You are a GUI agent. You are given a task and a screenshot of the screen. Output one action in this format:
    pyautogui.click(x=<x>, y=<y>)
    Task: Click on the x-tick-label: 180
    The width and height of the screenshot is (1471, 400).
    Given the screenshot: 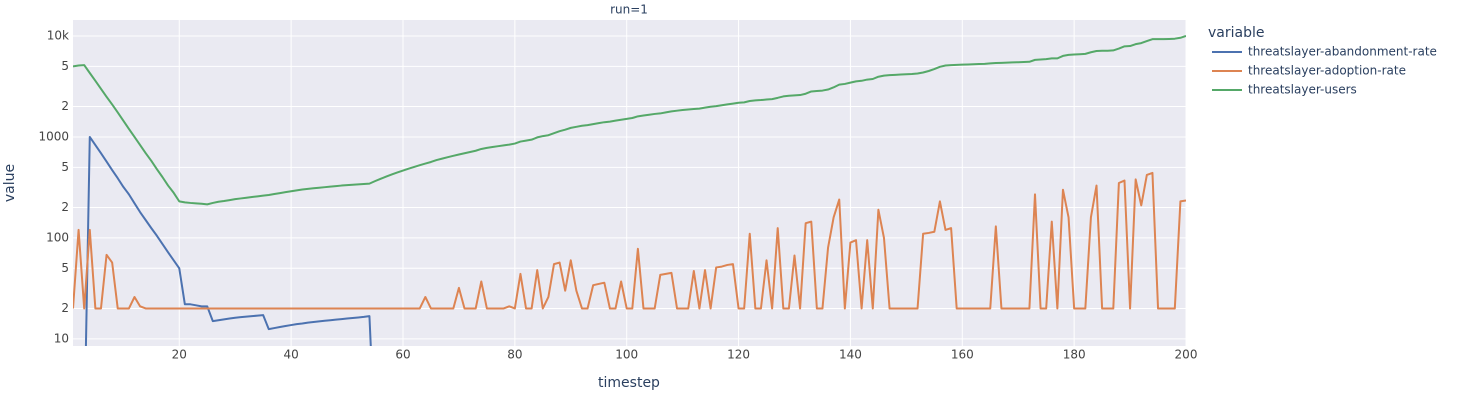 What is the action you would take?
    pyautogui.click(x=1074, y=355)
    